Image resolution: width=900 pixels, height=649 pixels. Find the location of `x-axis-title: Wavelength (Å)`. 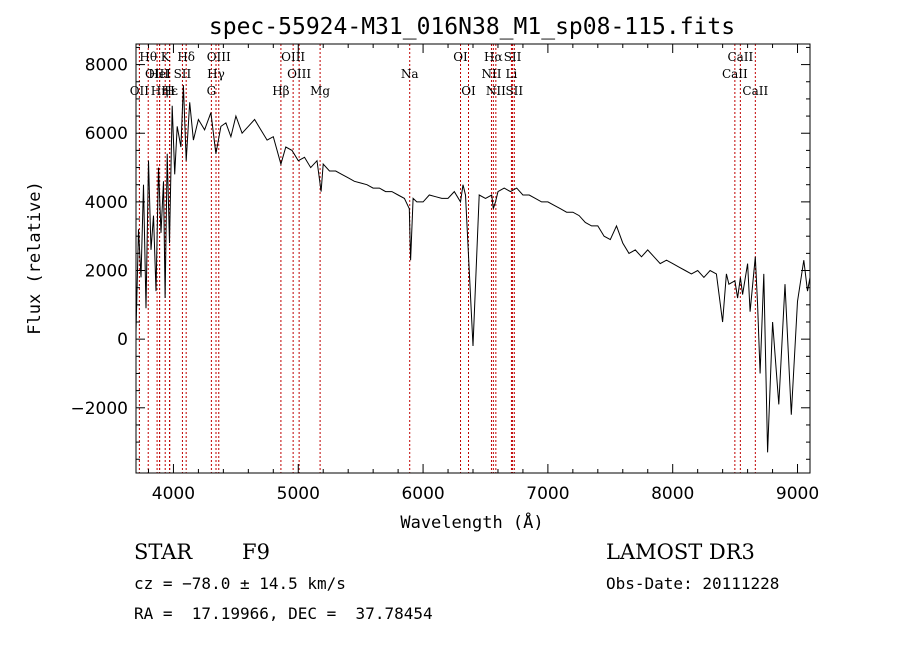

x-axis-title: Wavelength (Å) is located at coordinates (471, 522).